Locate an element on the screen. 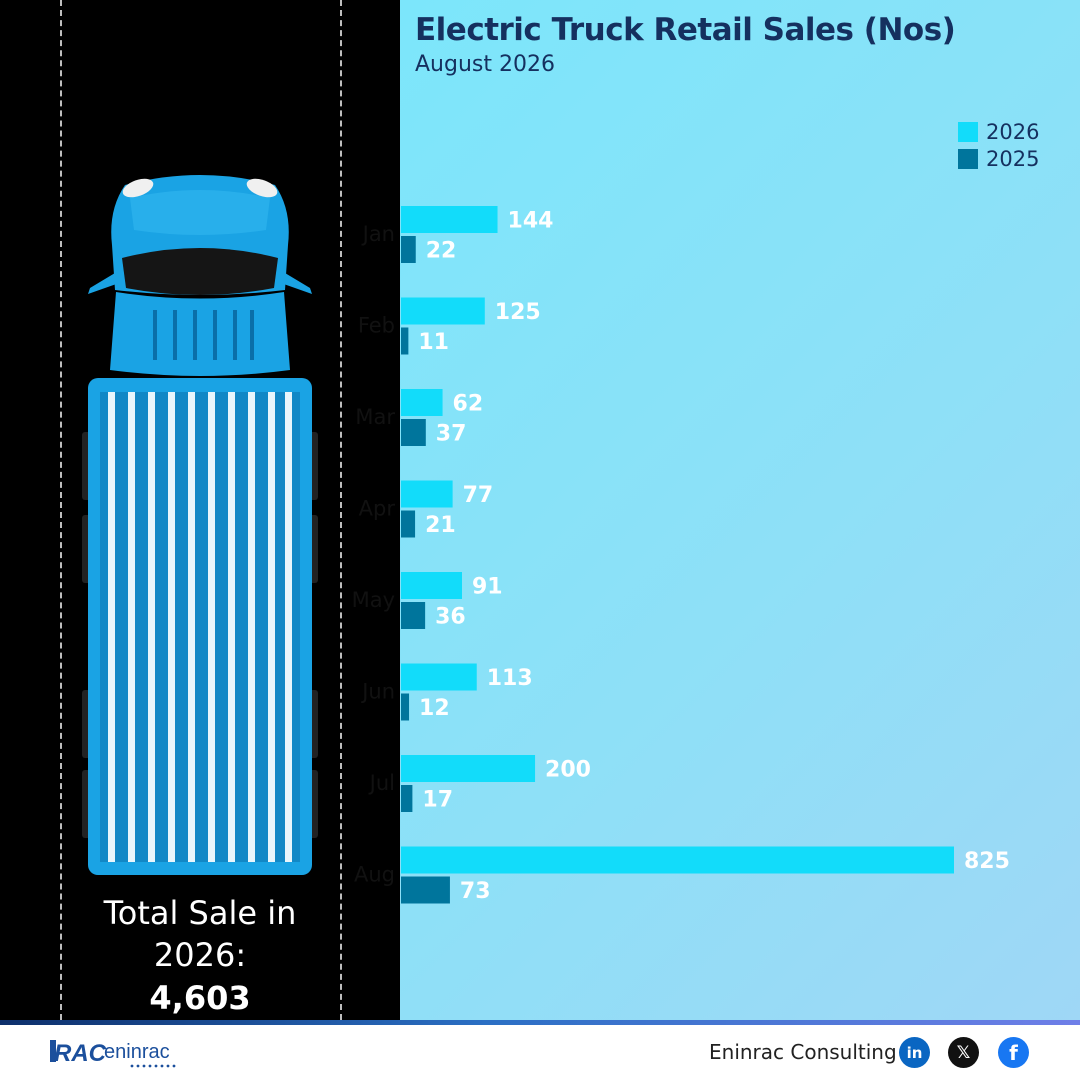  bar-2025-jun is located at coordinates (405, 707).